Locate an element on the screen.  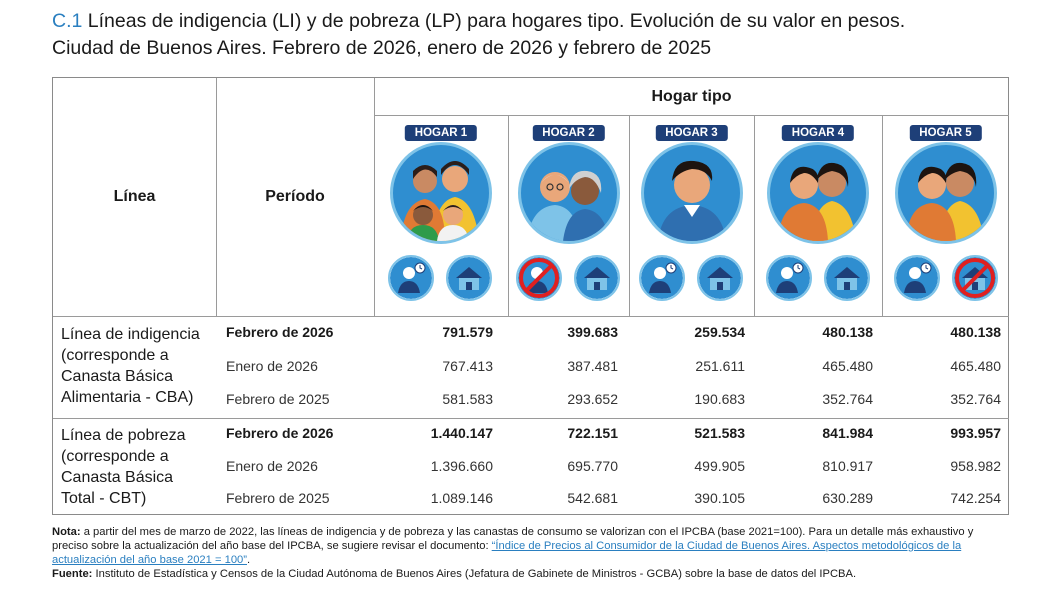
hogar-4-column: HOGAR 4 is located at coordinates (818, 214).